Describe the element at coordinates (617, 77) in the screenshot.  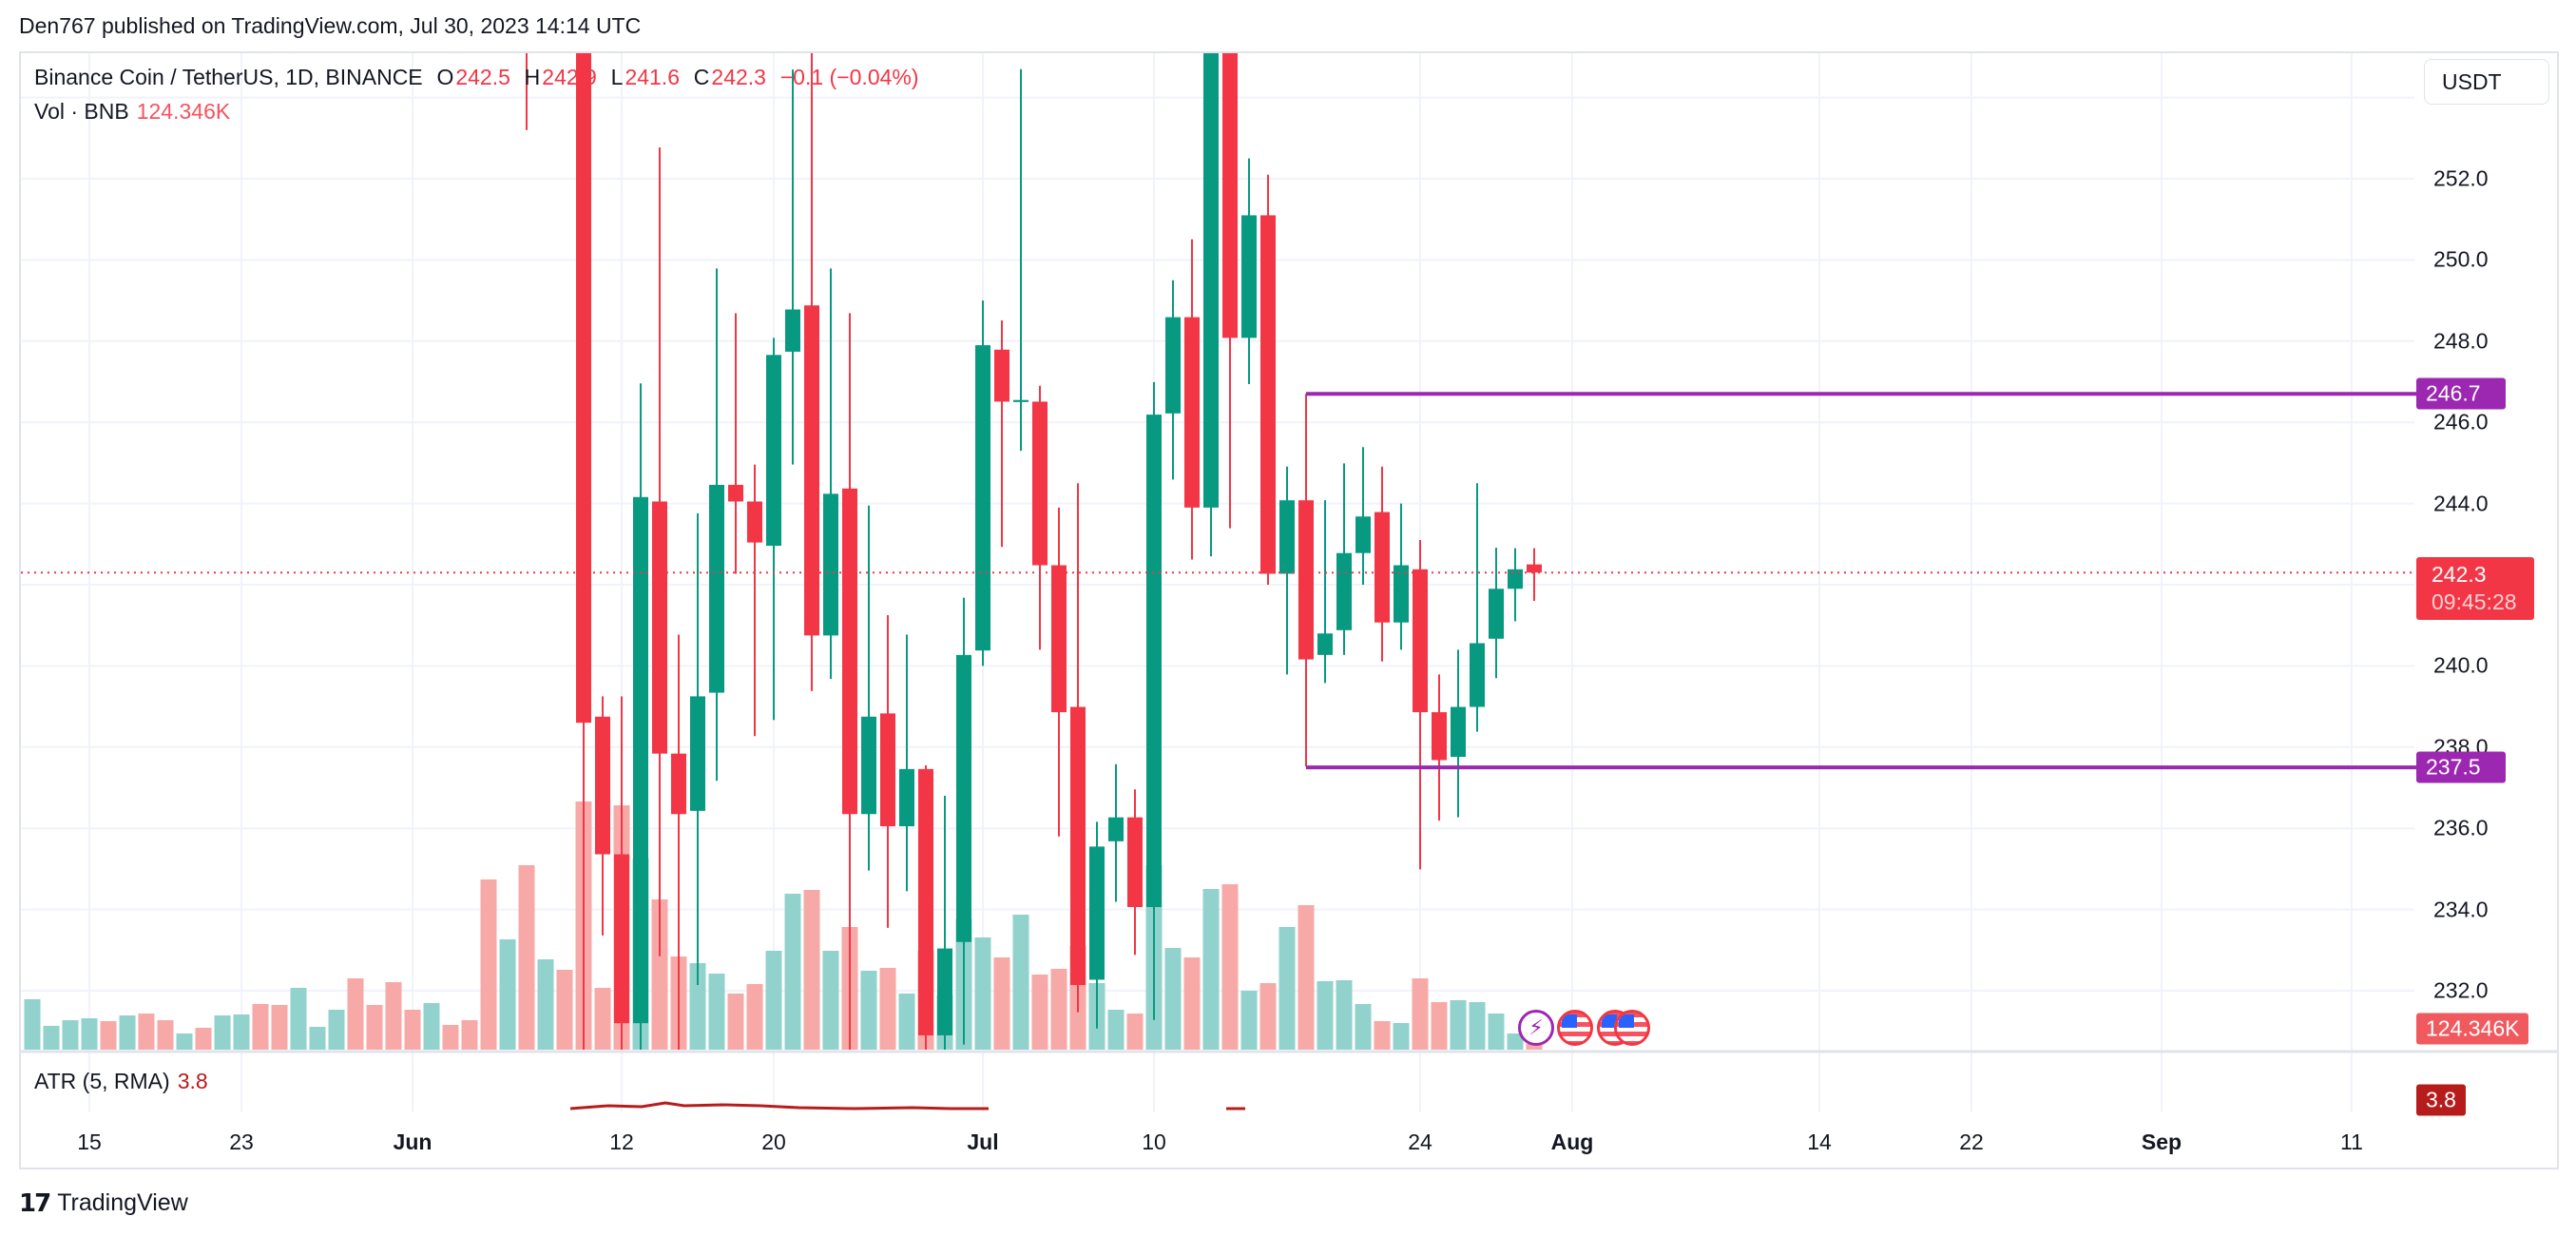
I see `low-label: L` at that location.